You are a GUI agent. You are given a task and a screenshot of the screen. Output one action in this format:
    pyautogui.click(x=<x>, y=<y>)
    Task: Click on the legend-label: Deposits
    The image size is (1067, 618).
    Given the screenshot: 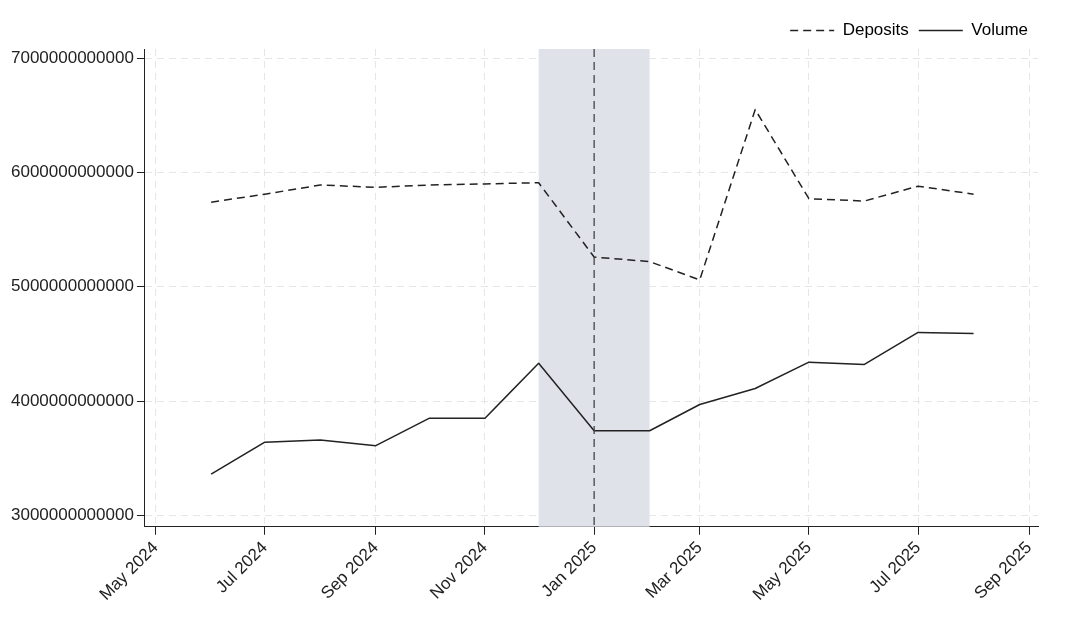 What is the action you would take?
    pyautogui.click(x=875, y=30)
    